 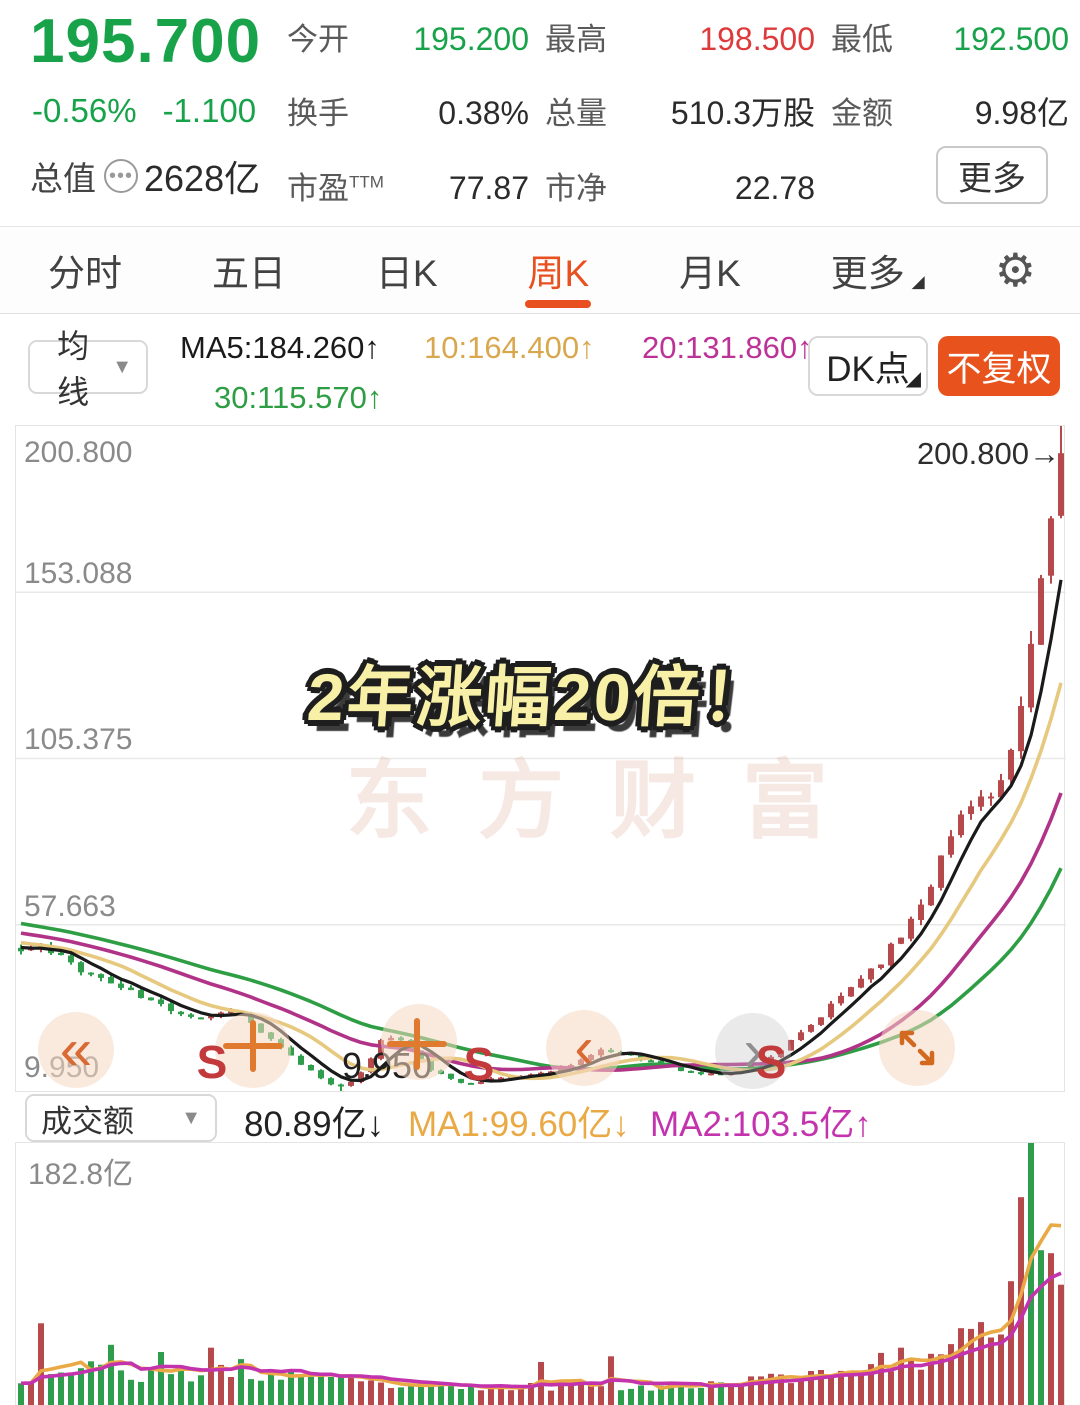 I want to click on stat-总量: 总量 510.3万股, so click(x=680, y=111).